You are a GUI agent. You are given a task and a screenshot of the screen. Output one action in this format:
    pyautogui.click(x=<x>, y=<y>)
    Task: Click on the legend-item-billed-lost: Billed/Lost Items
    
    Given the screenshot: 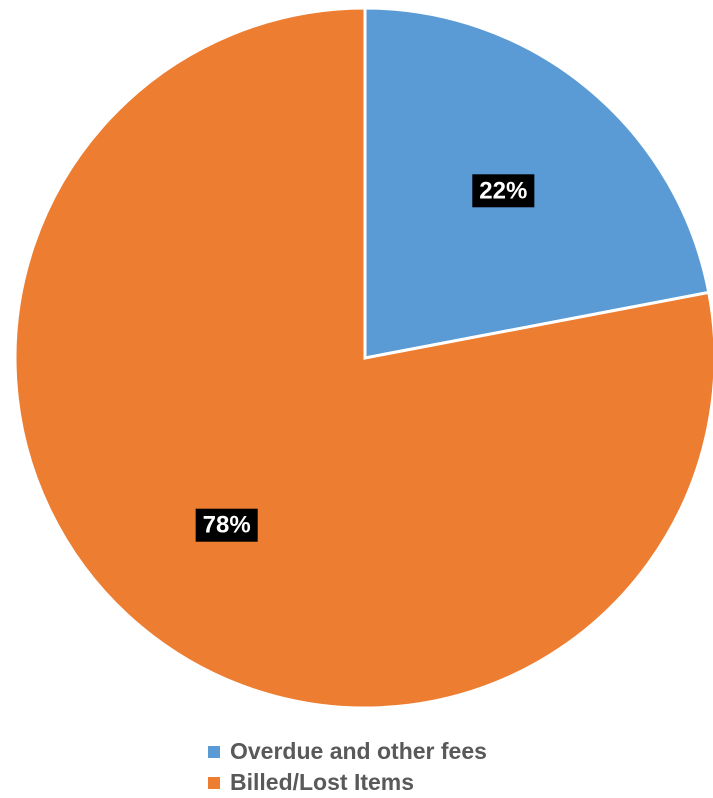 What is the action you would take?
    pyautogui.click(x=418, y=782)
    